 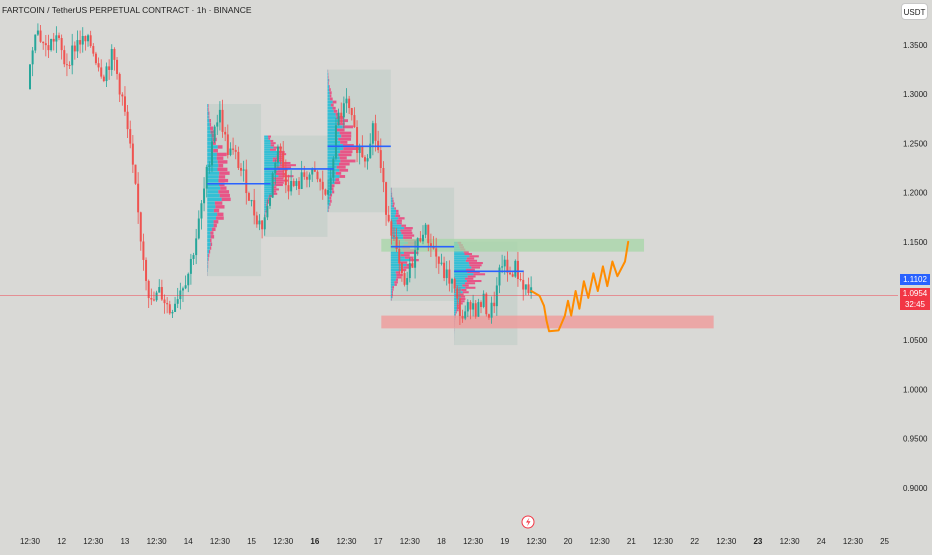 What do you see at coordinates (884, 541) in the screenshot?
I see `time-tick-label: 25` at bounding box center [884, 541].